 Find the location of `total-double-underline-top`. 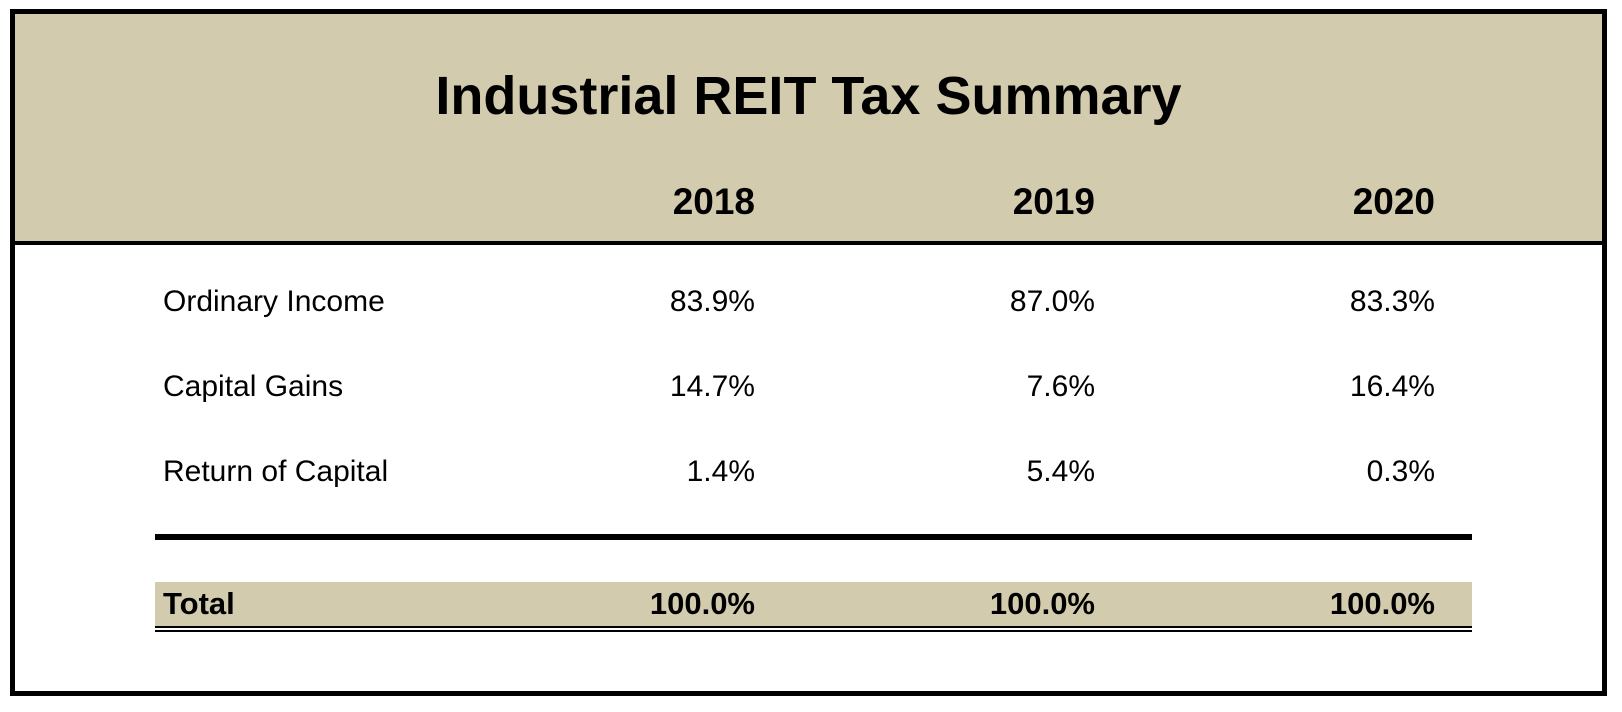

total-double-underline-top is located at coordinates (813, 627).